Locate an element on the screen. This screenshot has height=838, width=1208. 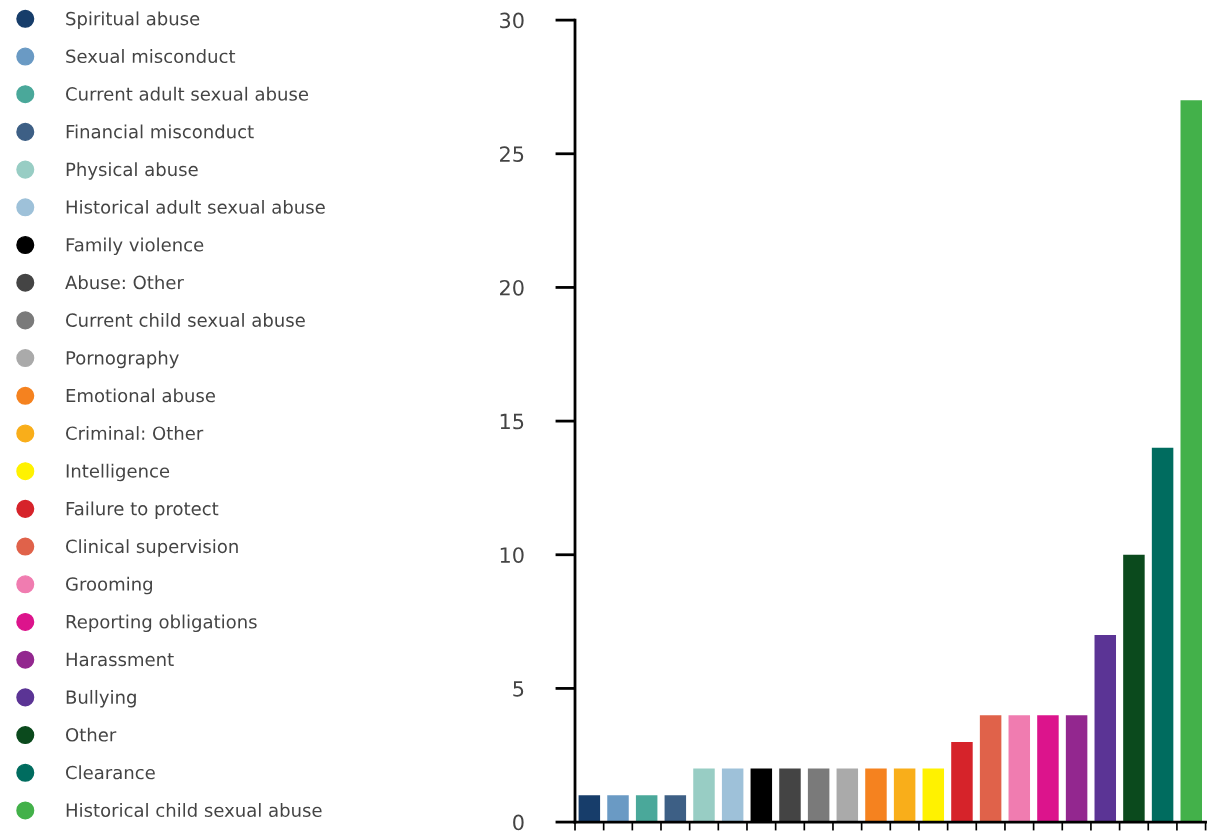
legend-label: Current child sexual abuse is located at coordinates (185, 319).